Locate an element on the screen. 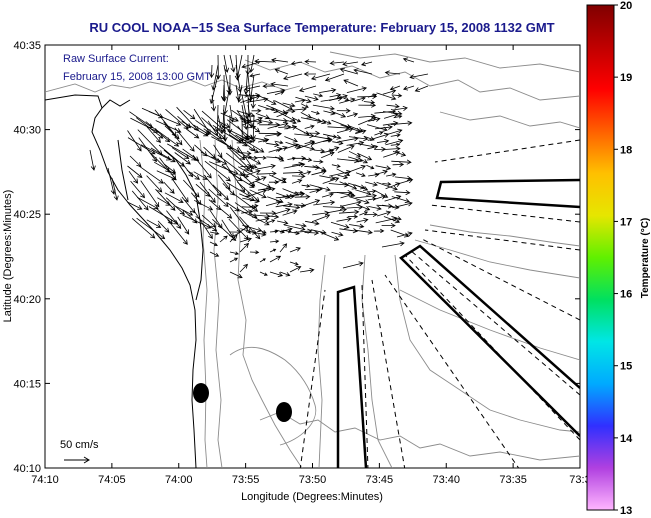  x-tick-label: 74:00 is located at coordinates (179, 480).